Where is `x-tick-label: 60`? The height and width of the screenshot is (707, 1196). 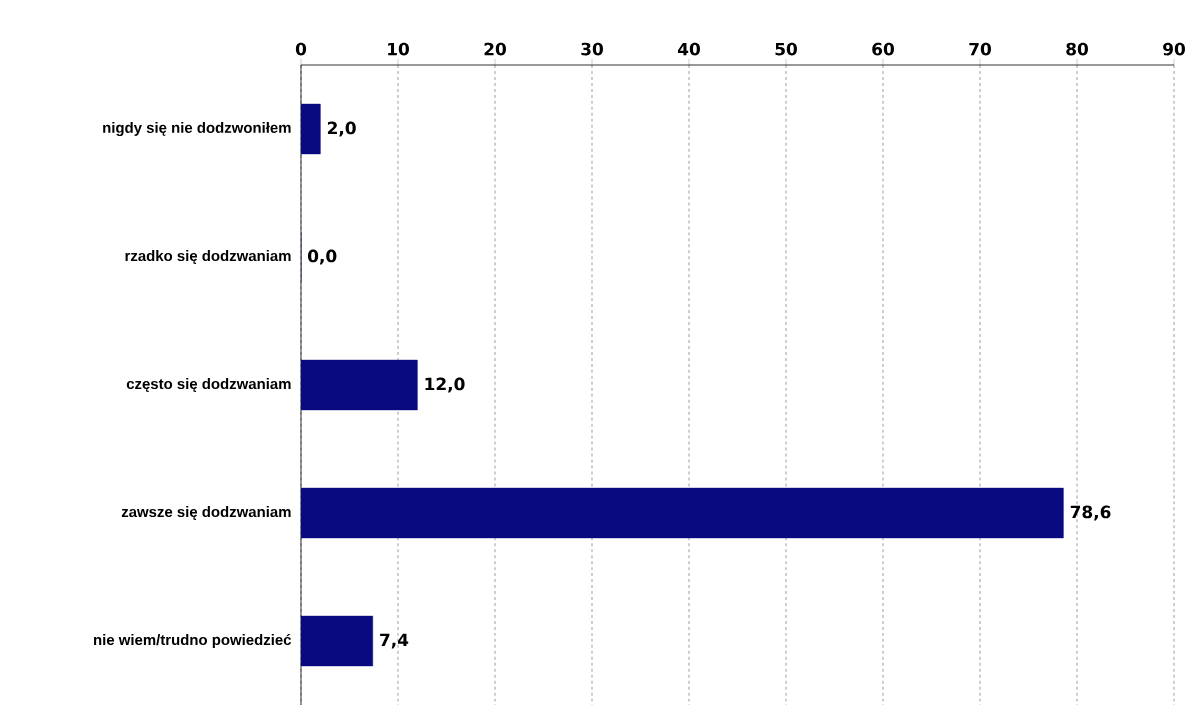 x-tick-label: 60 is located at coordinates (883, 49).